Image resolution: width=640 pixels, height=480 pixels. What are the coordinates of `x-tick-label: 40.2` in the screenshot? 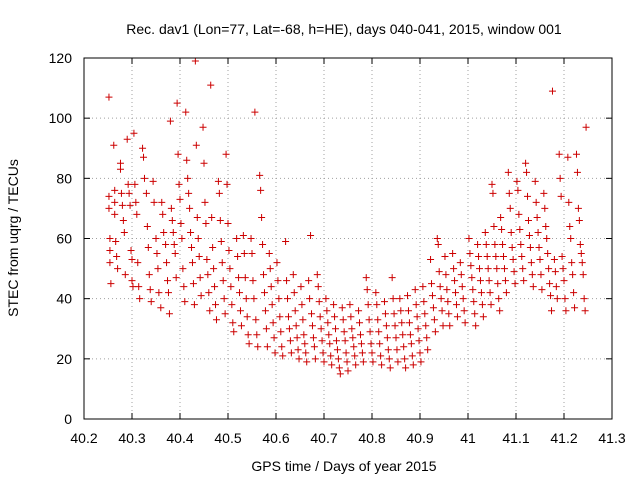 It's located at (83, 438).